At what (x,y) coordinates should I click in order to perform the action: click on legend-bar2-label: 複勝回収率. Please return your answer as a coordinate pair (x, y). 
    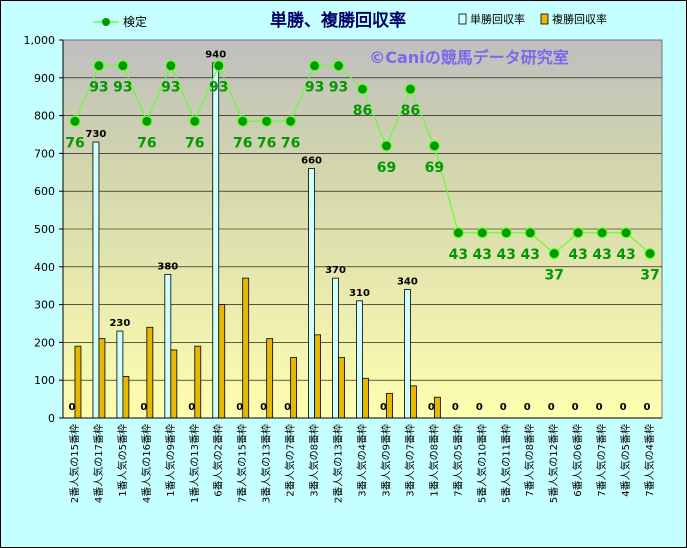
    Looking at the image, I should click on (579, 19).